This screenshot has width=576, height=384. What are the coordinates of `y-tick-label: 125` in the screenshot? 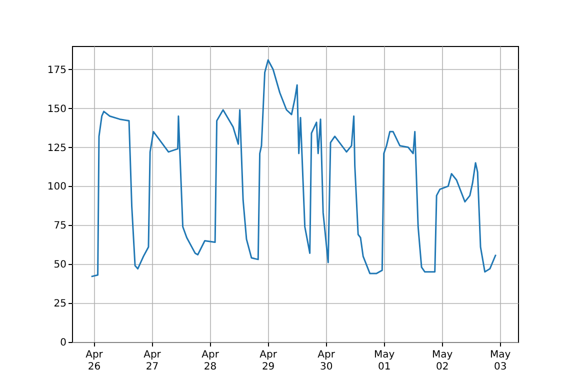 It's located at (56, 148).